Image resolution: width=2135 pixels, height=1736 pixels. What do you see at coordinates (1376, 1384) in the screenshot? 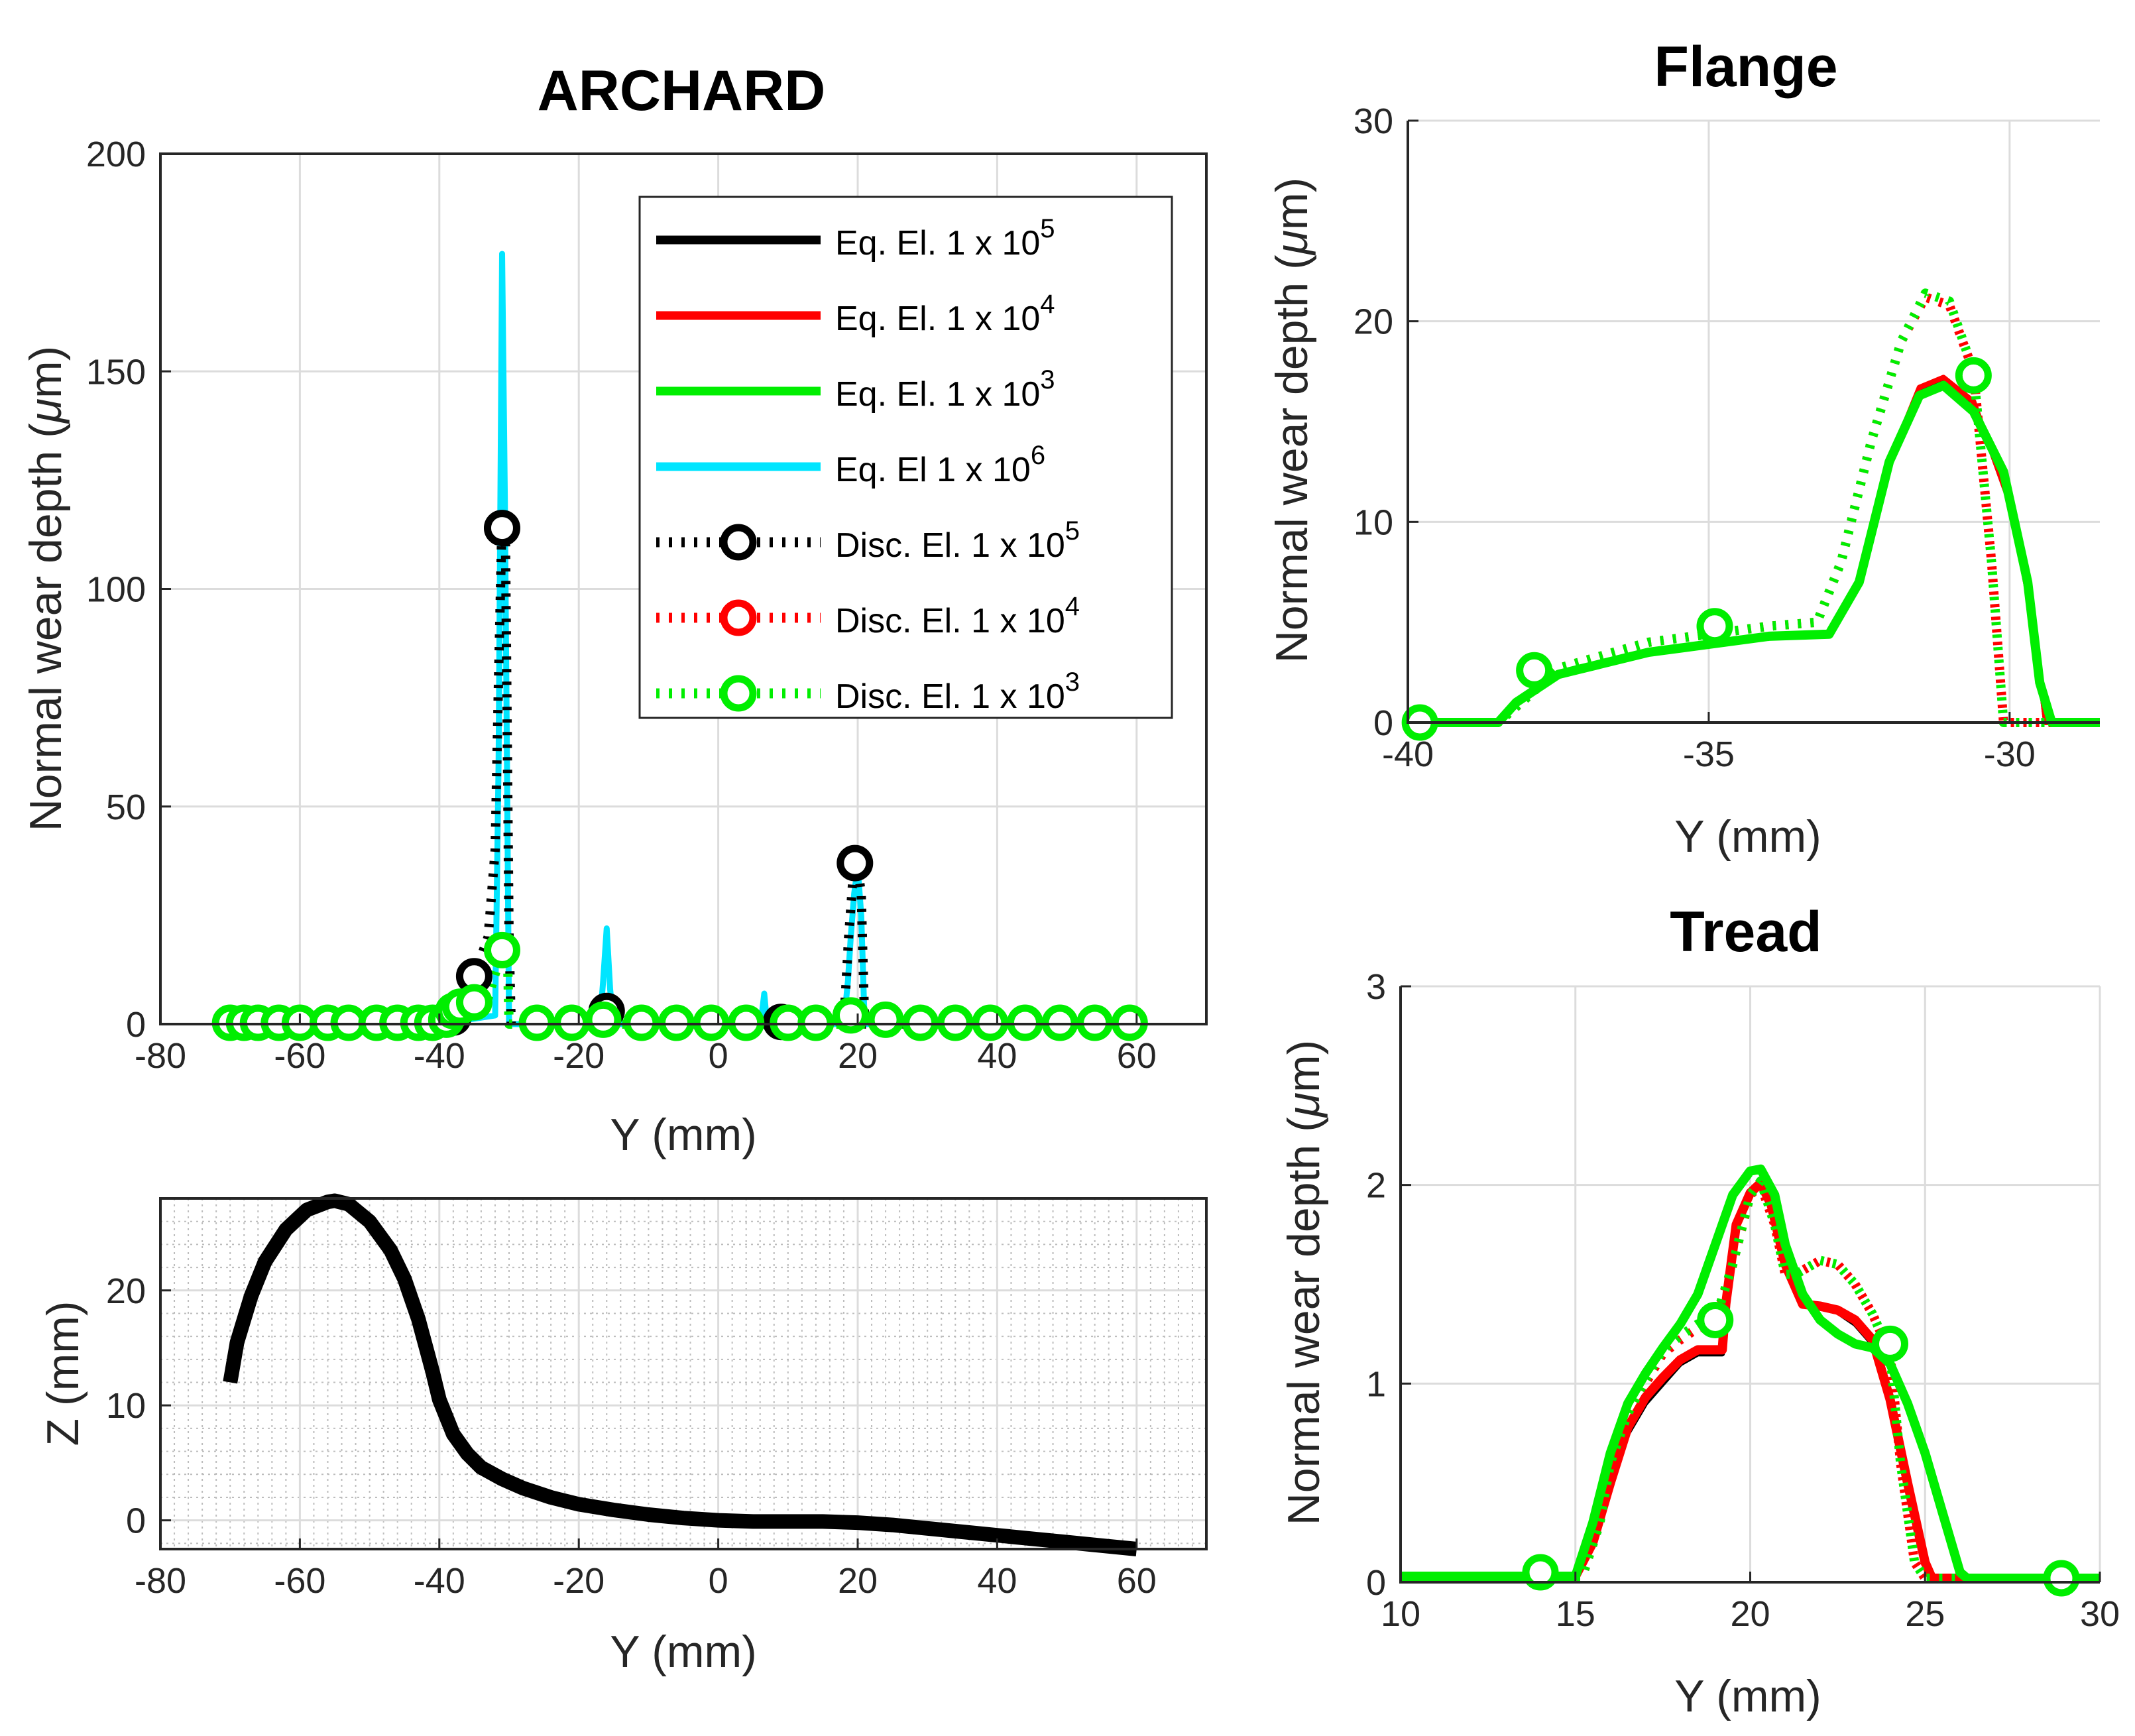
I see `tick-label-y: 1` at bounding box center [1376, 1384].